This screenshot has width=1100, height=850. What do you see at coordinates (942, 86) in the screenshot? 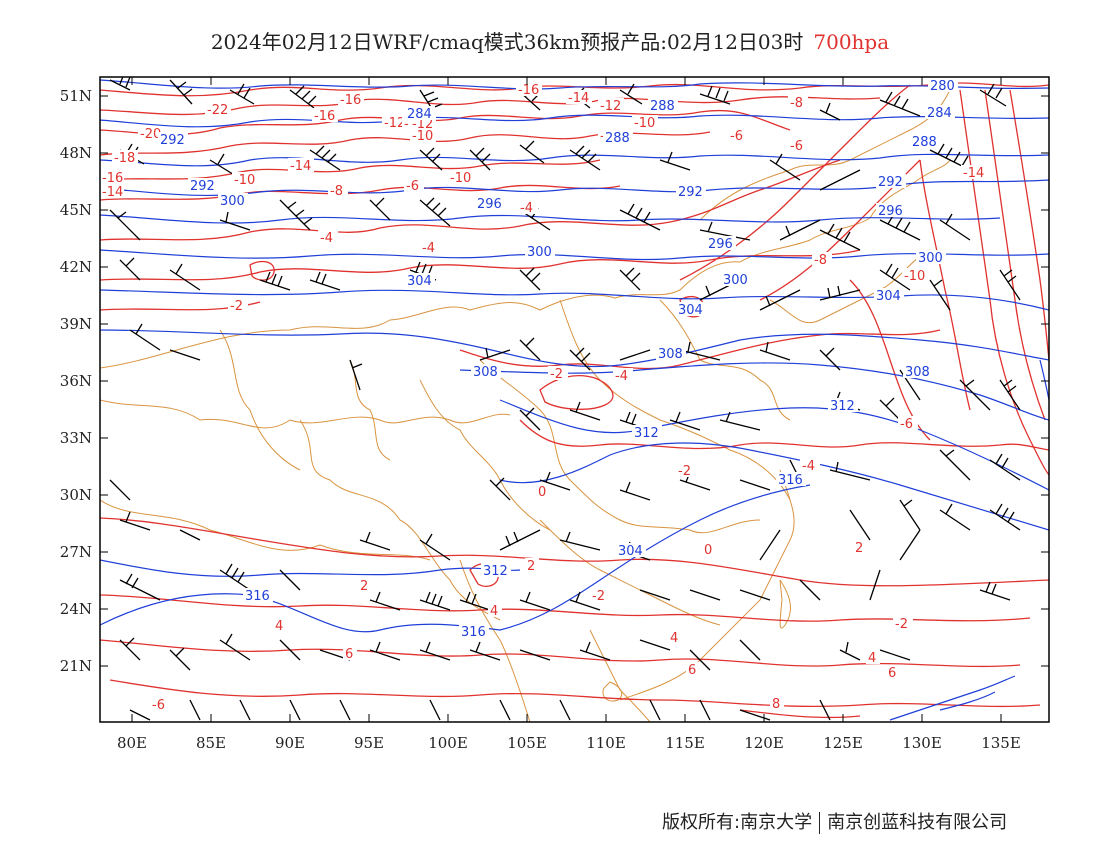
I see `height-label: 280` at bounding box center [942, 86].